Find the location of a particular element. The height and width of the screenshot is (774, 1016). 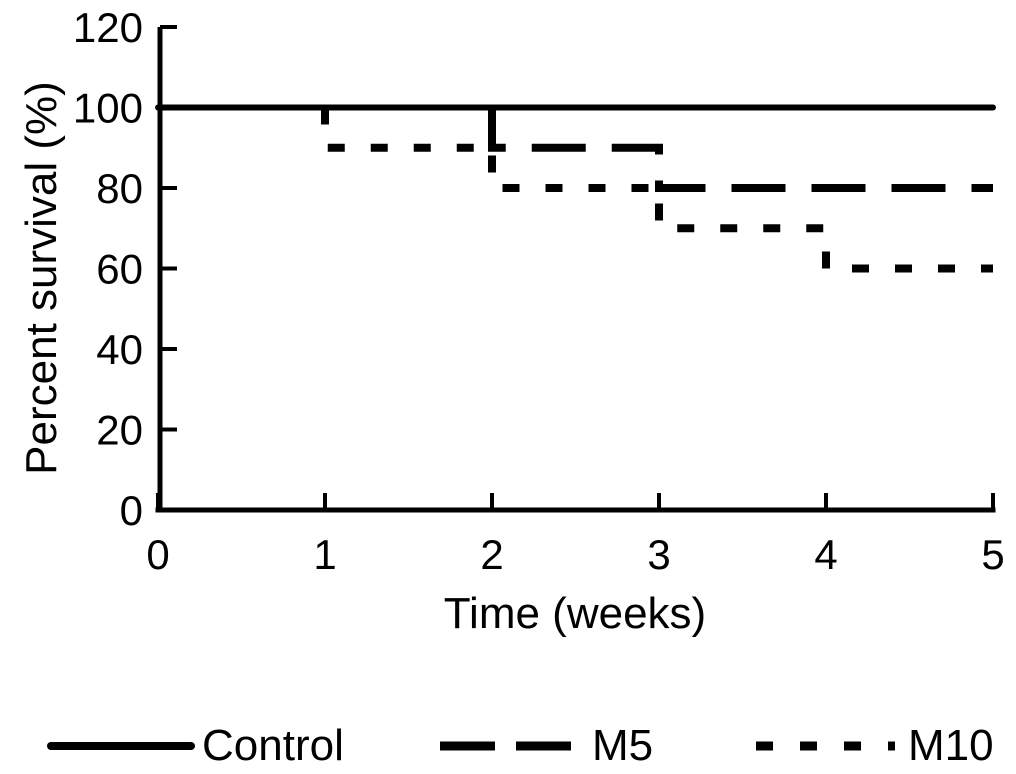

y-tick-label-20: 20 is located at coordinates (119, 430).